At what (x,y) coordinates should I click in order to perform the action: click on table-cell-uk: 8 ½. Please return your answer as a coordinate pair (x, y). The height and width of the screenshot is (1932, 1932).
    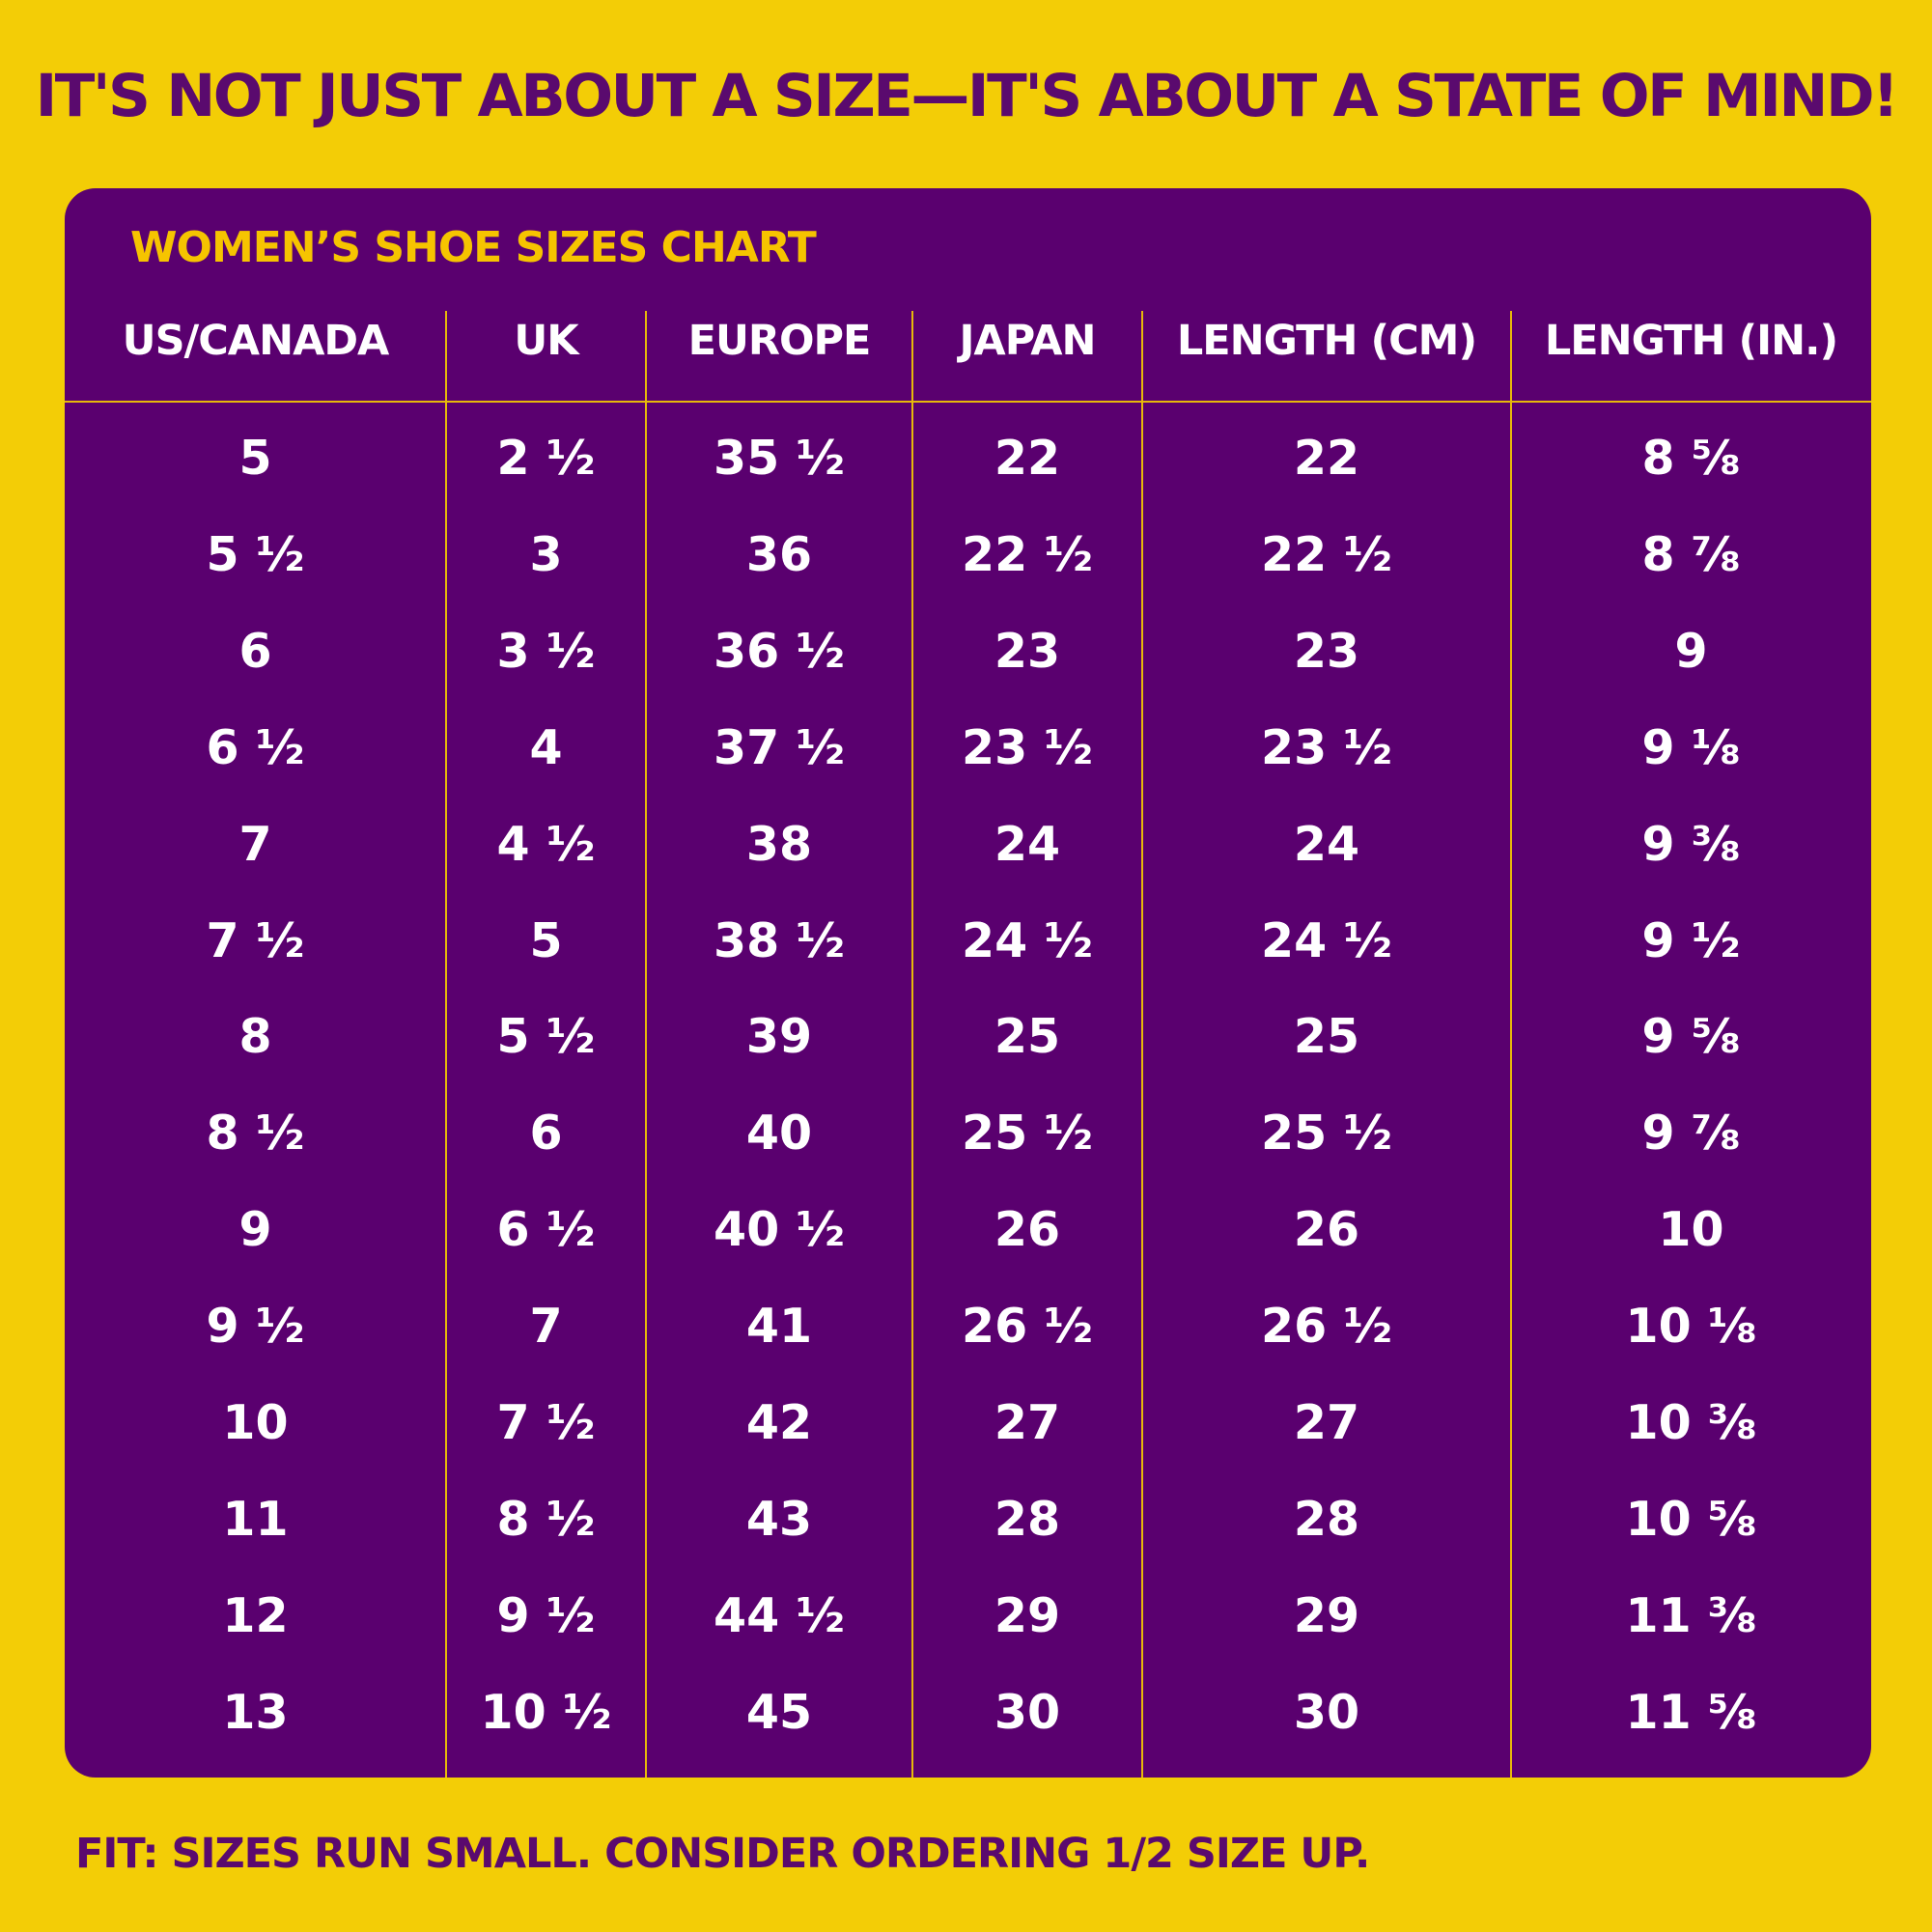
    Looking at the image, I should click on (546, 1520).